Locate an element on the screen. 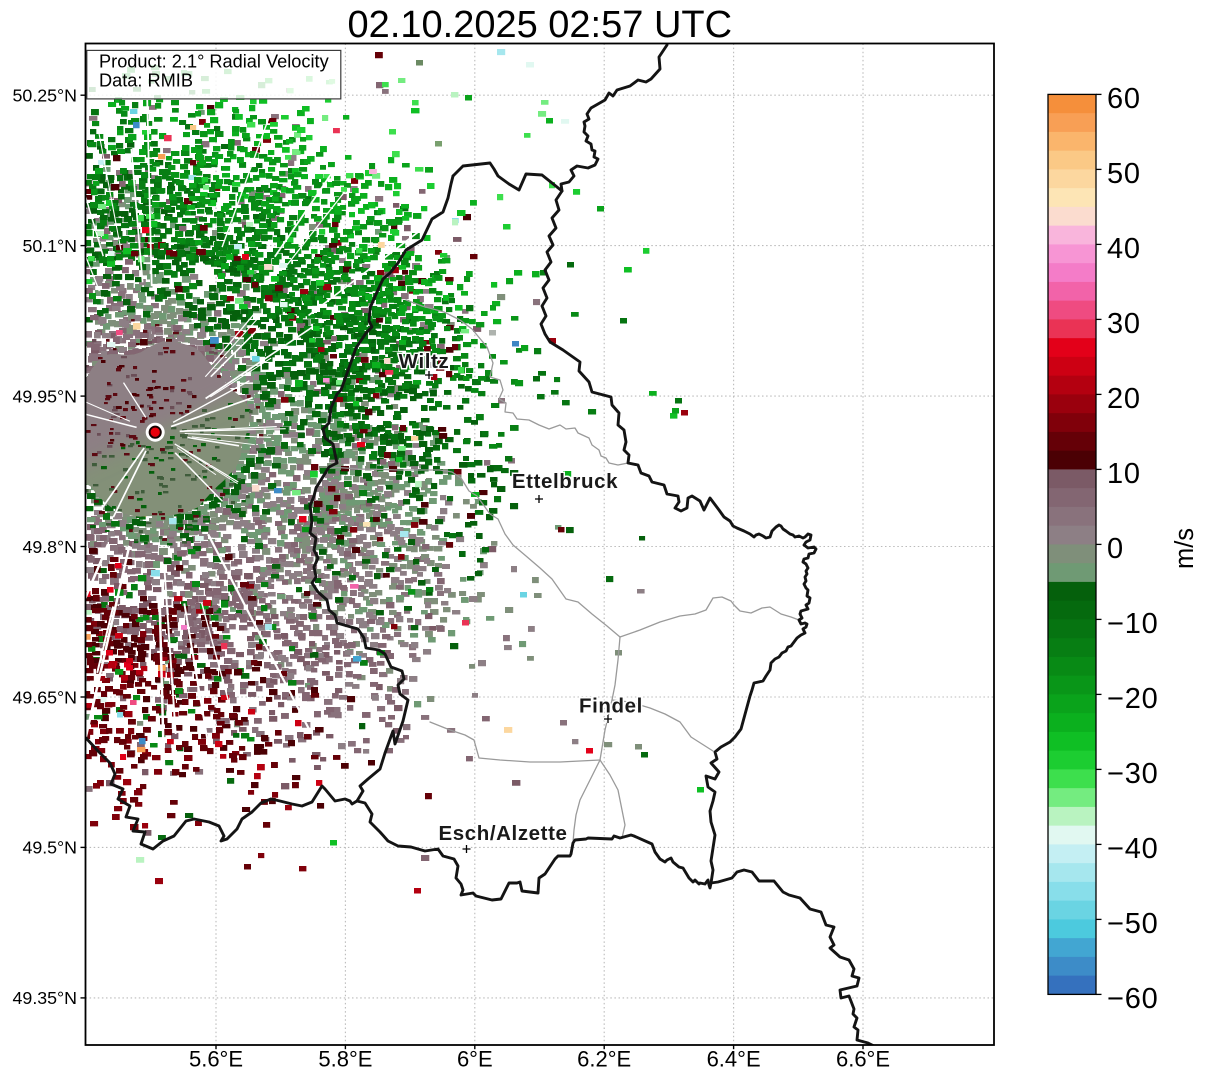 Image resolution: width=1207 pixels, height=1081 pixels. svg-text: −50 is located at coordinates (1133, 924).